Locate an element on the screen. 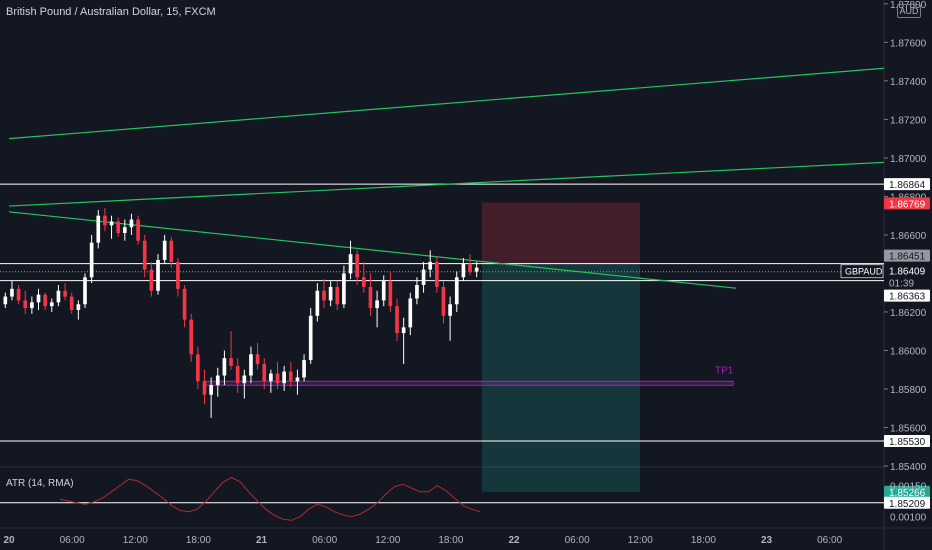 The height and width of the screenshot is (550, 932). time-tick-label: 22 is located at coordinates (514, 540).